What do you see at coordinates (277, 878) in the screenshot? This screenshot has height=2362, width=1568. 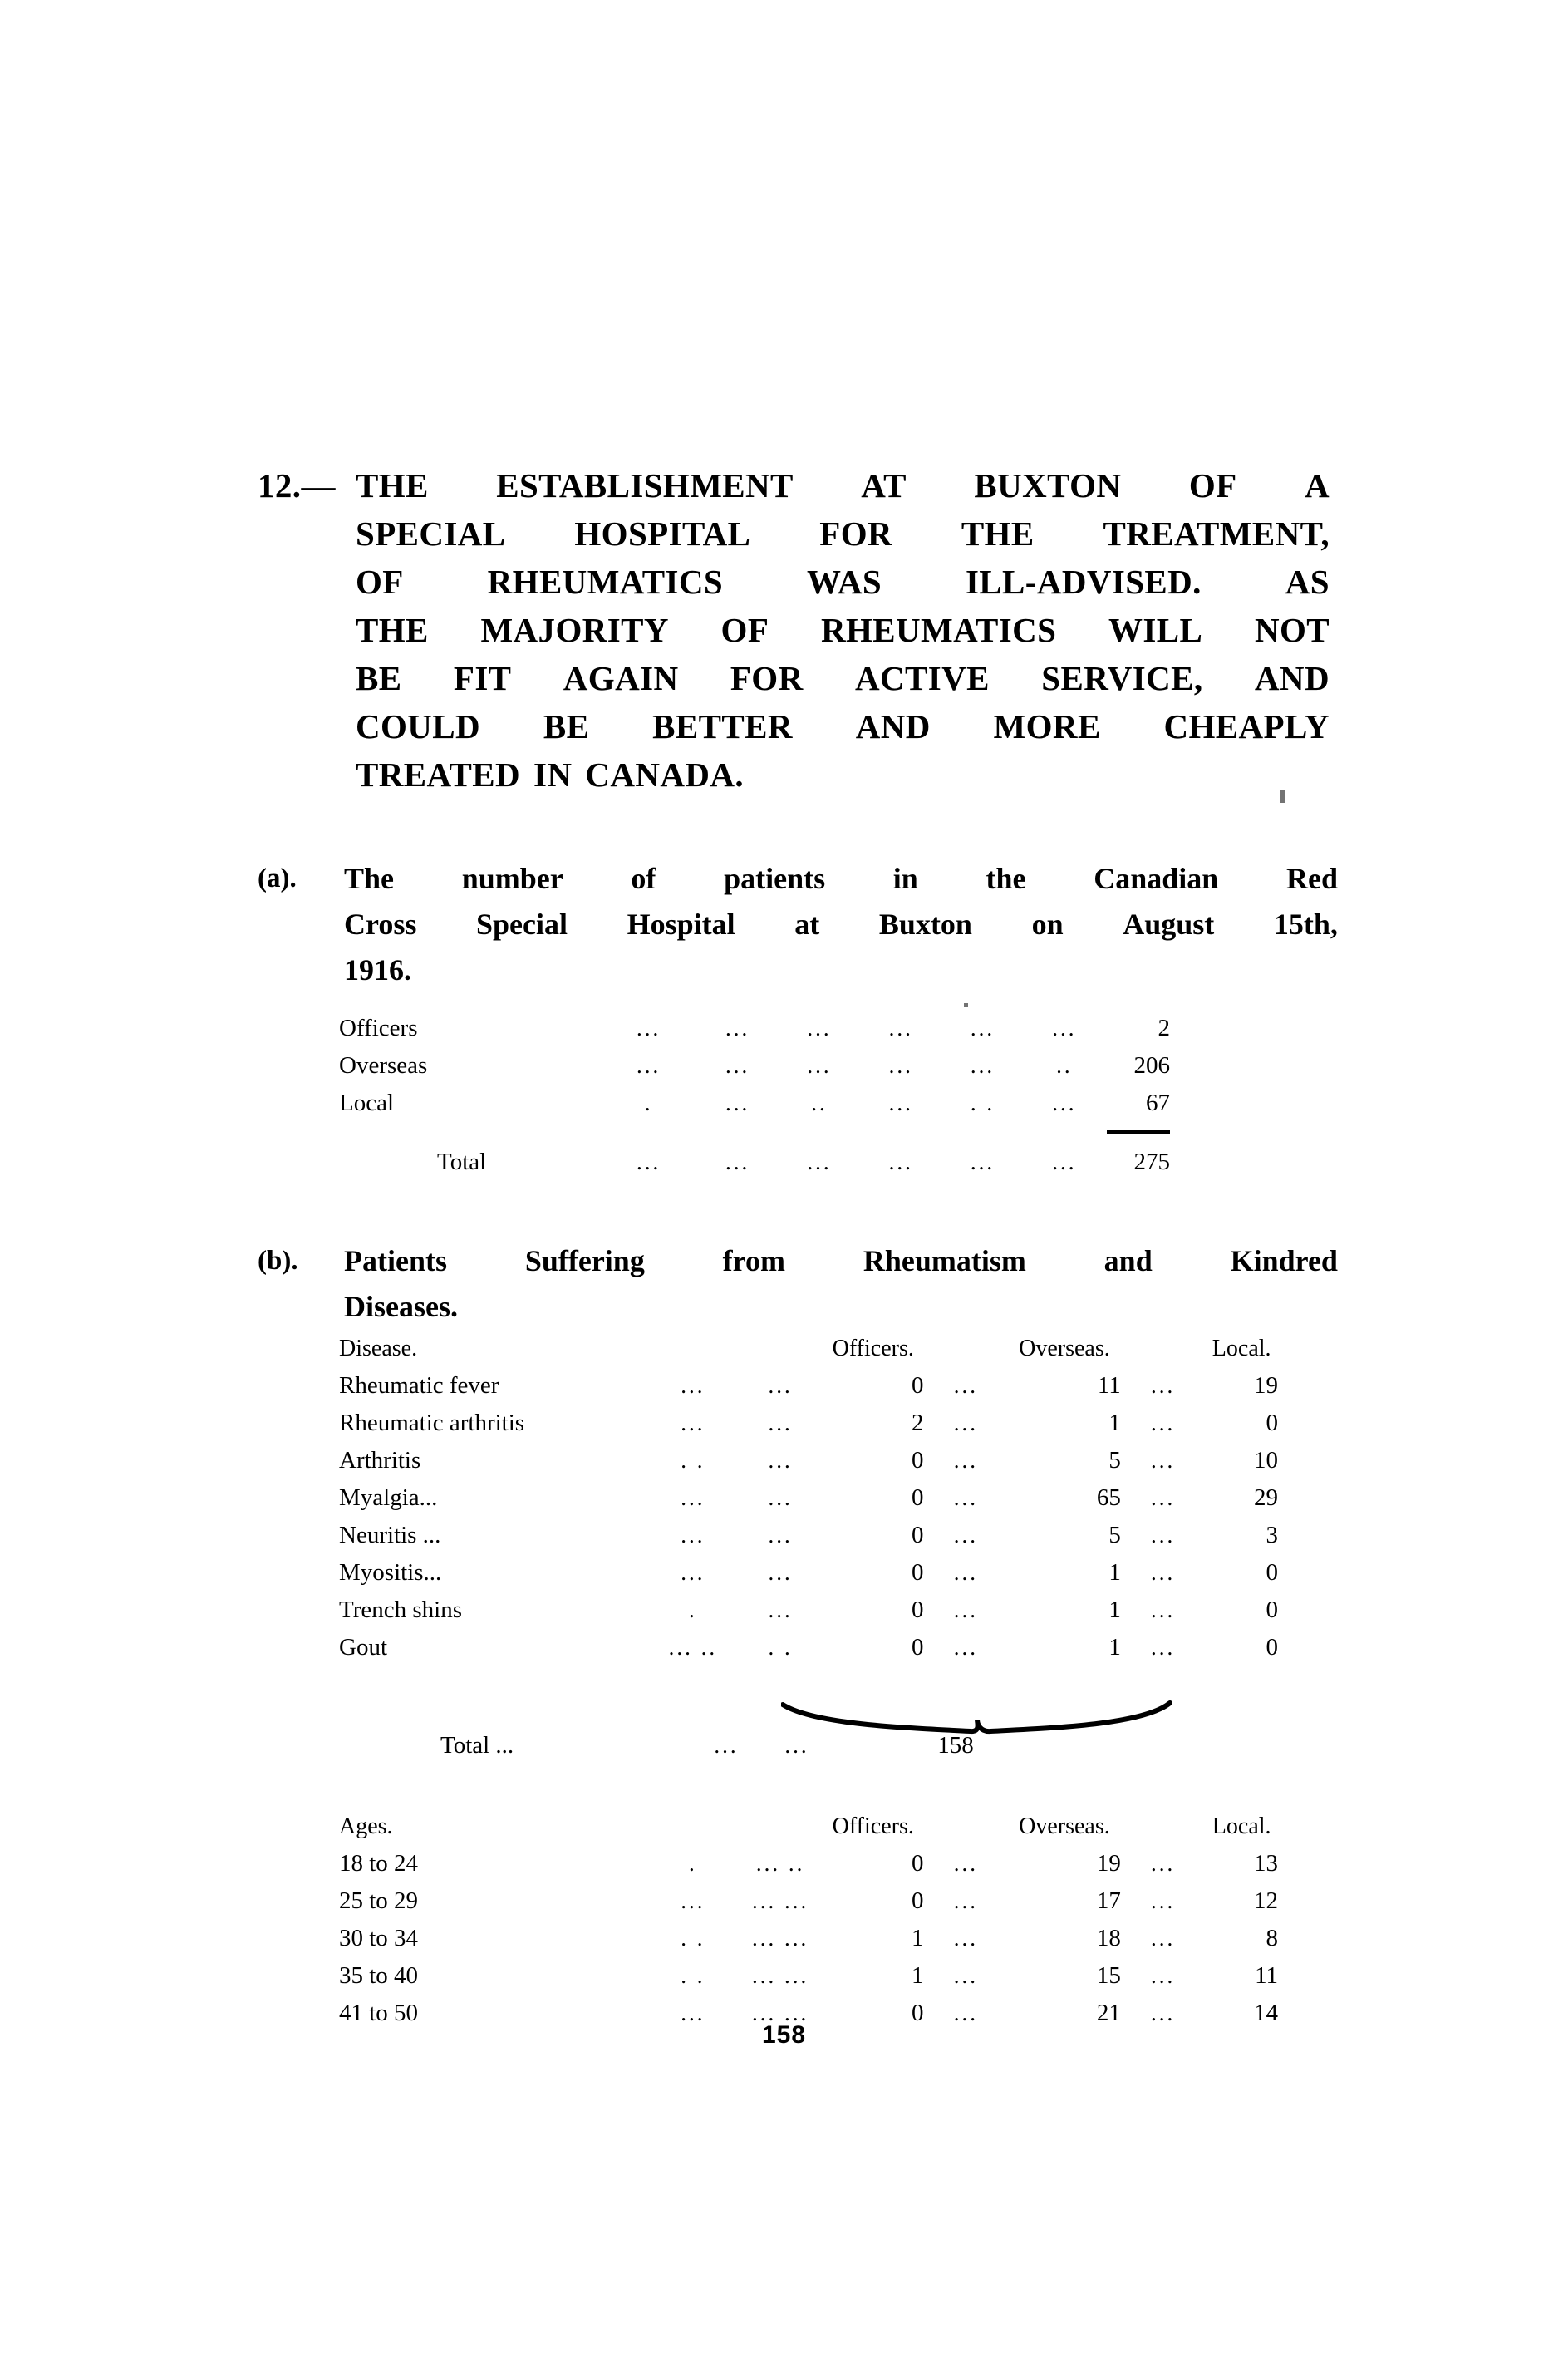 I see `paragraph-a-label: (a).` at bounding box center [277, 878].